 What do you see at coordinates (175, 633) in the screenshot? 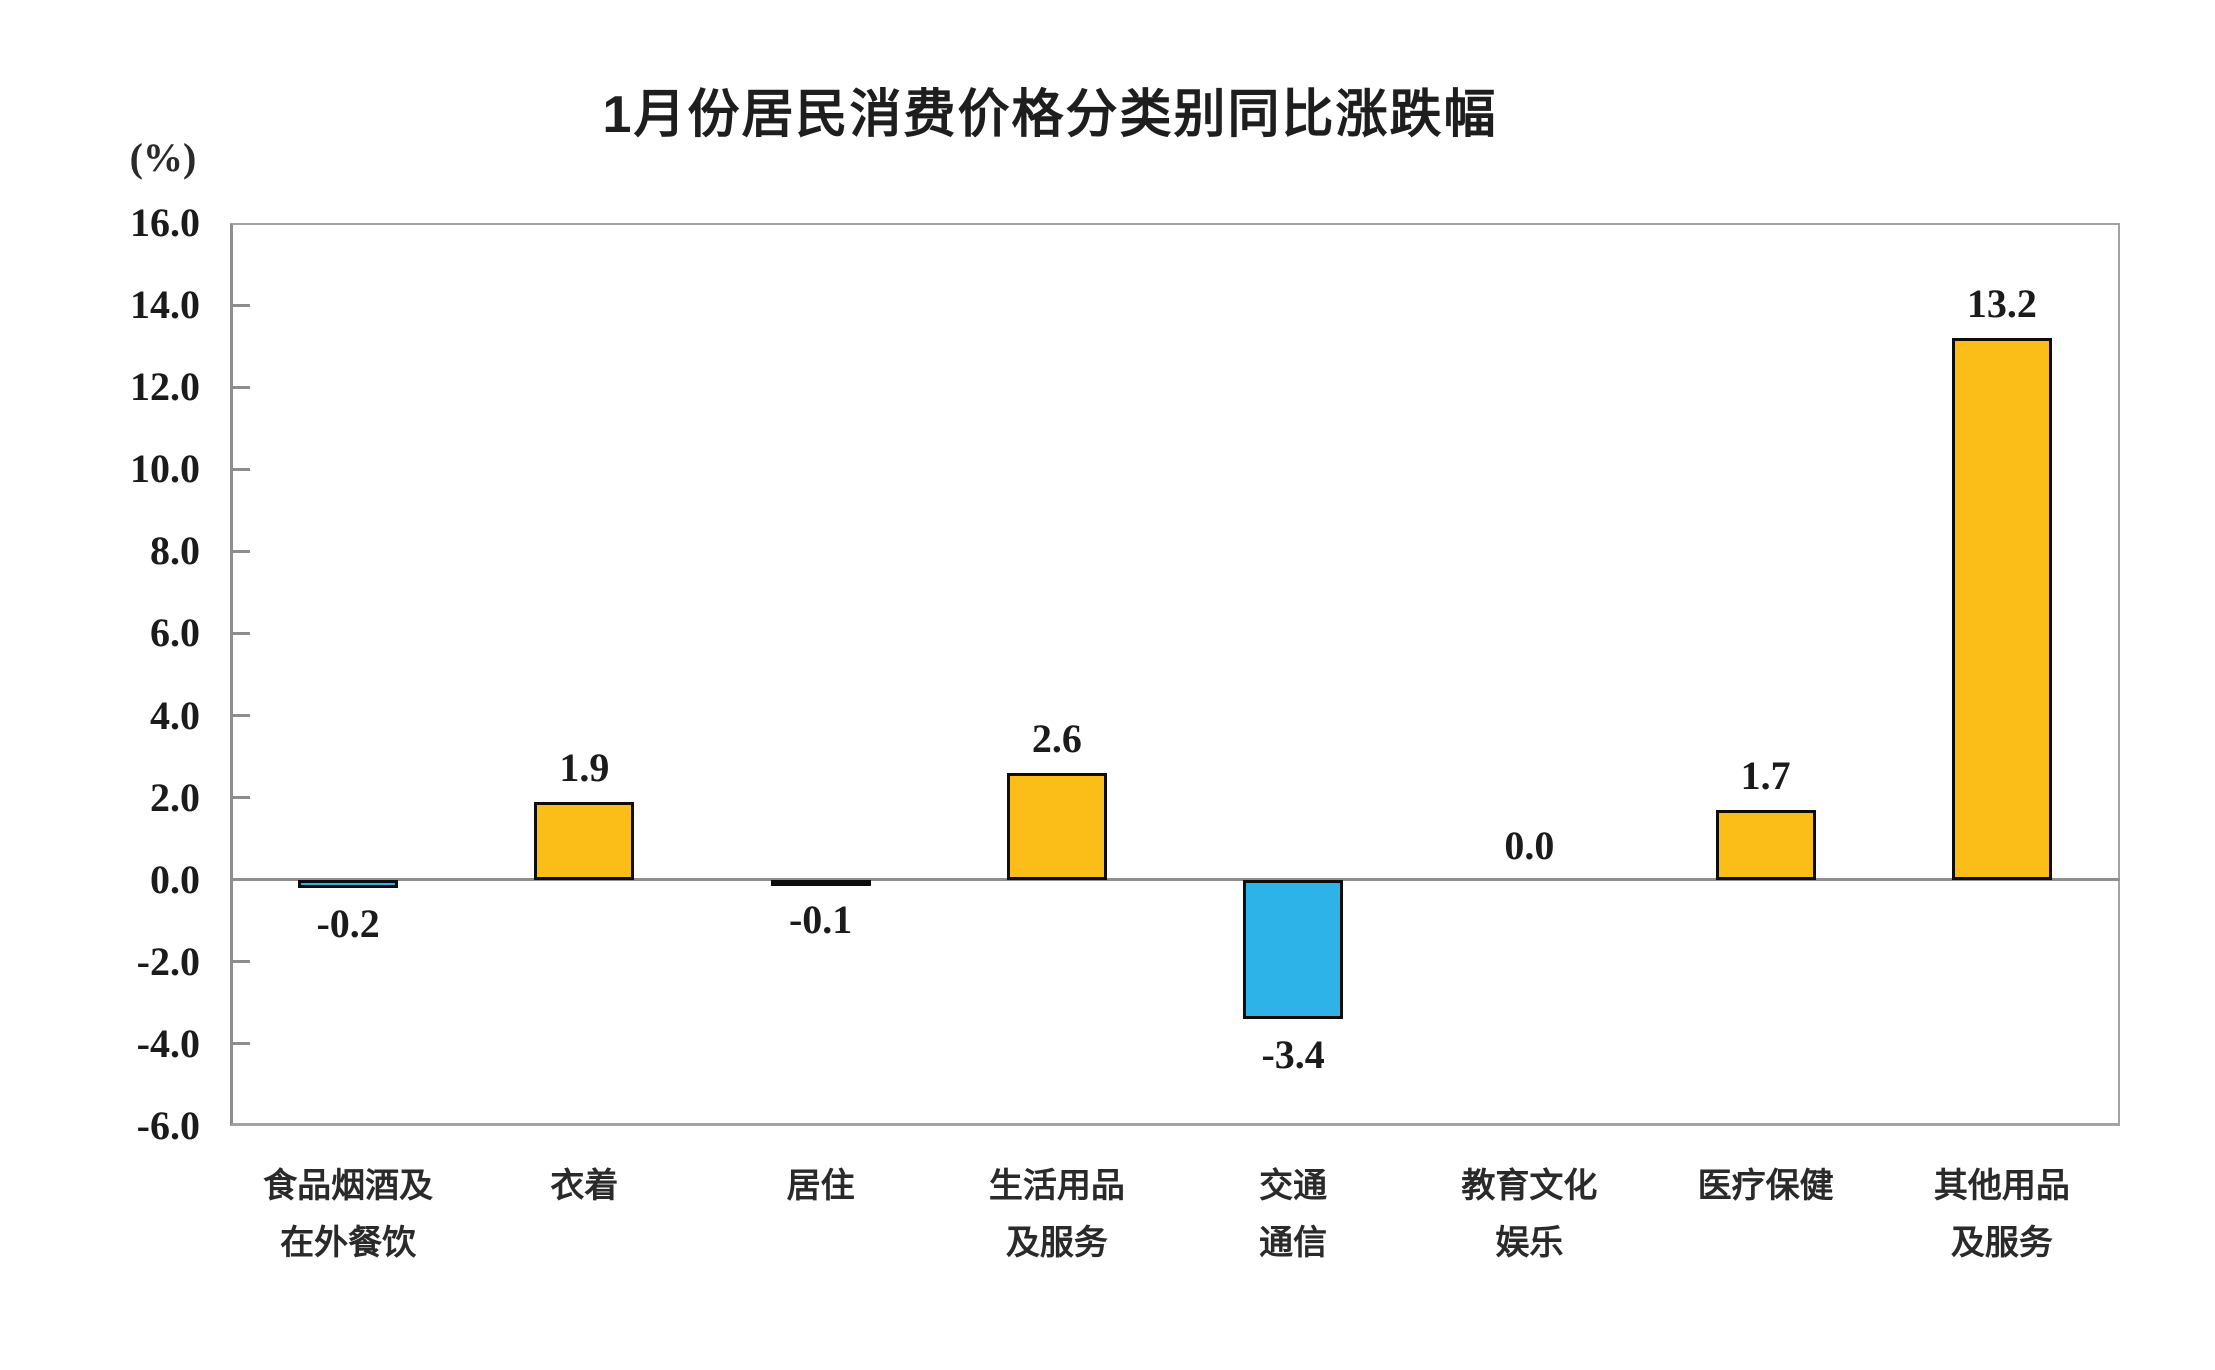
I see `y-axis-tick-label: 6.0` at bounding box center [175, 633].